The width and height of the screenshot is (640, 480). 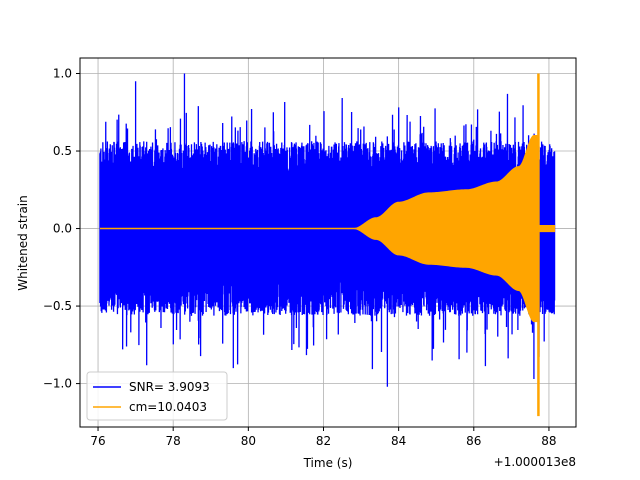 What do you see at coordinates (57, 306) in the screenshot?
I see `y-tick-label: −0.5` at bounding box center [57, 306].